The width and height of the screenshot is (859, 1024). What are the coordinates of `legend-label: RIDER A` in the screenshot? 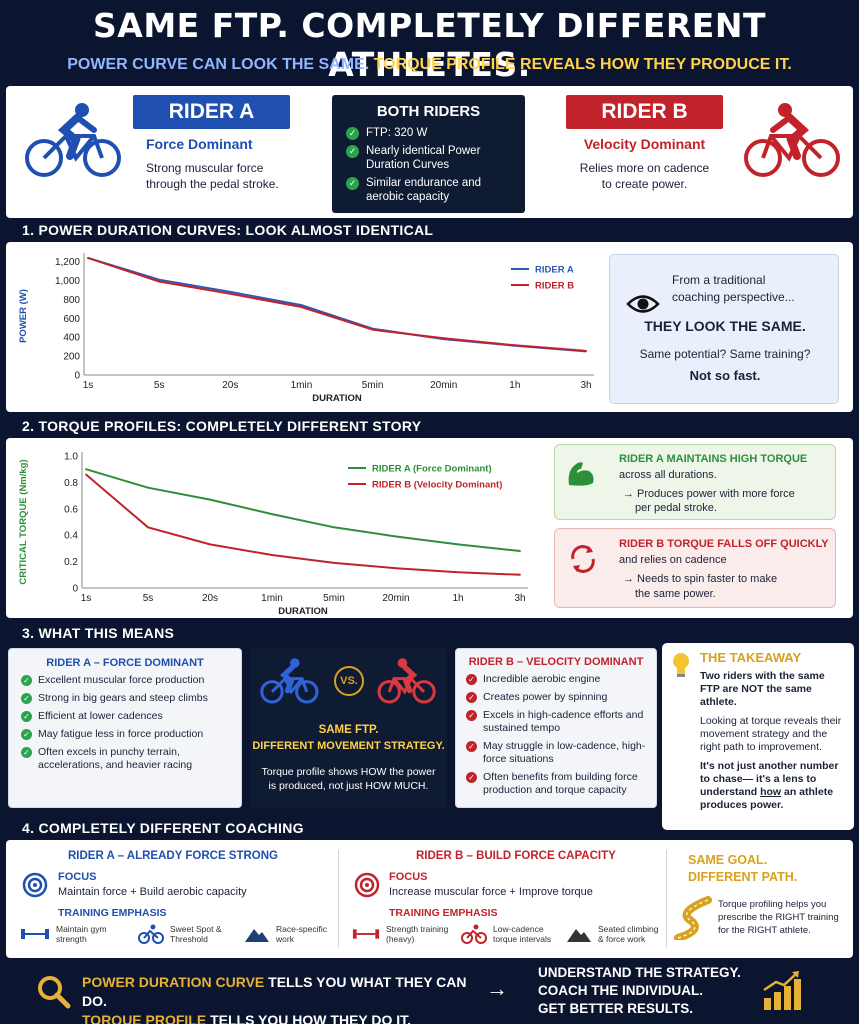 It's located at (554, 270).